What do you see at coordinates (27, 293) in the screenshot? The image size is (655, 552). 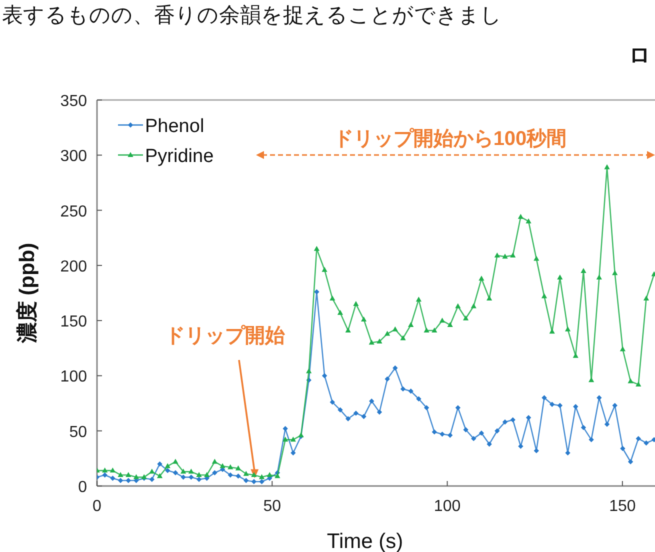 I see `y-axis-title: 濃度 (ppb)` at bounding box center [27, 293].